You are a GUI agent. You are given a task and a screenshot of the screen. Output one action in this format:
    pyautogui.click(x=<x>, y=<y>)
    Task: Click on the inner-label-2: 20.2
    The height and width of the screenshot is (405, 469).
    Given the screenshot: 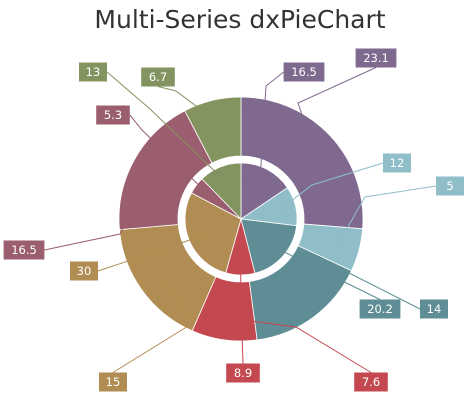 What is the action you would take?
    pyautogui.click(x=380, y=309)
    